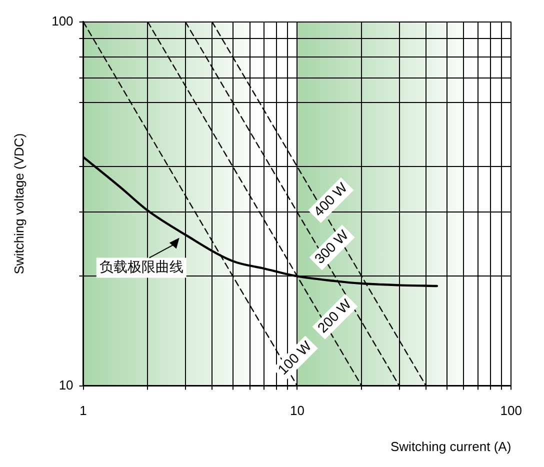  What do you see at coordinates (297, 410) in the screenshot?
I see `x-tick-label: 10` at bounding box center [297, 410].